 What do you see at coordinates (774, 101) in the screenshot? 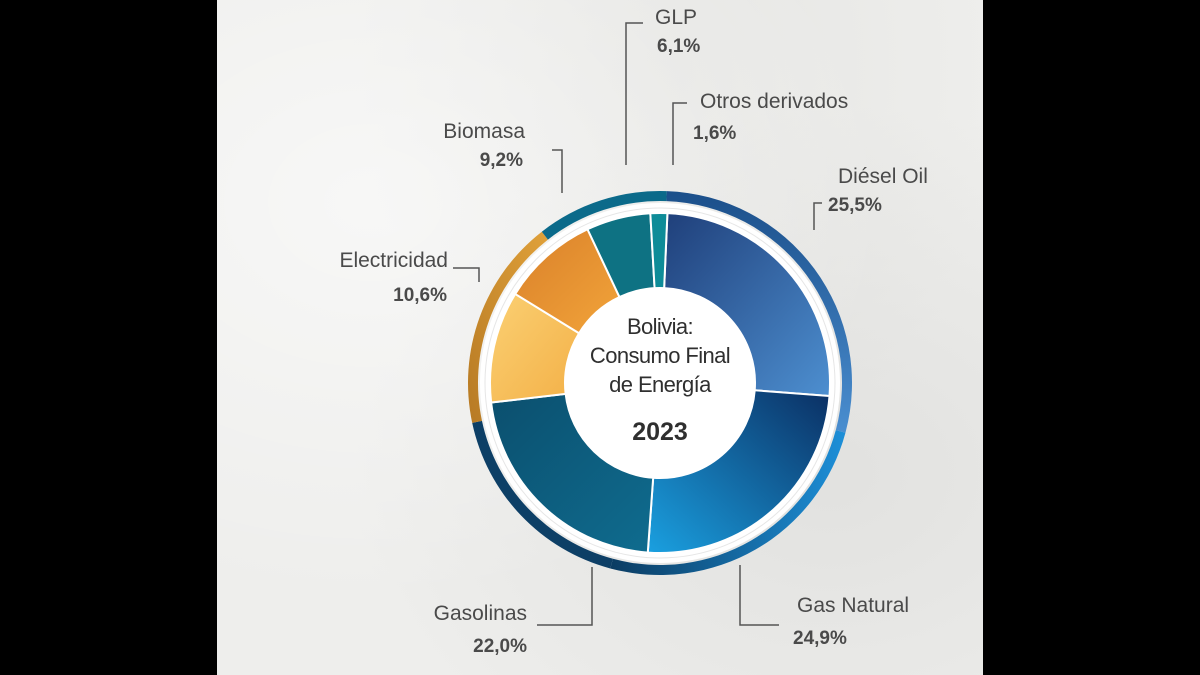
I see `label-otros-derivados-name: Otros derivados` at bounding box center [774, 101].